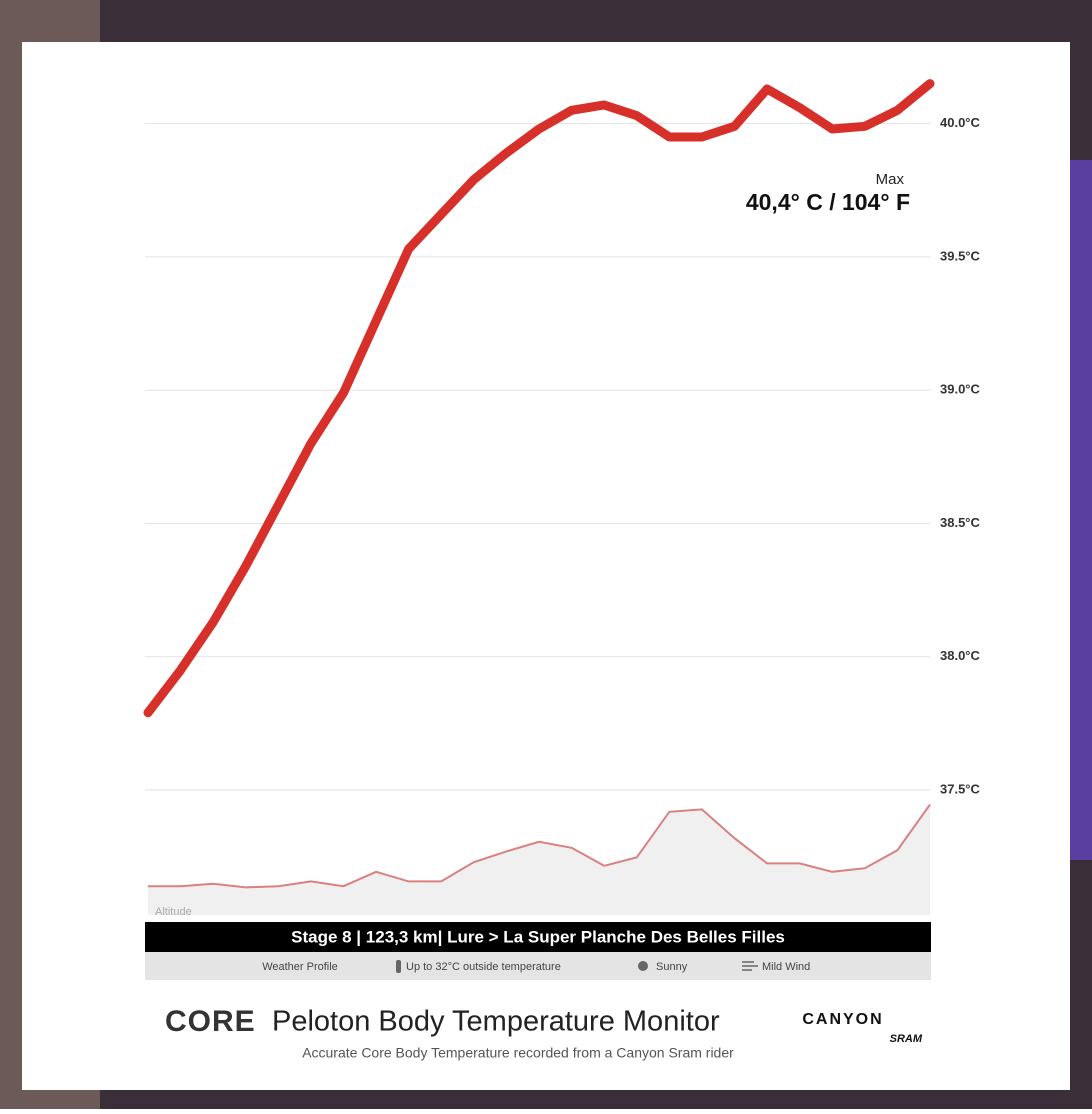 The width and height of the screenshot is (1092, 1114). Describe the element at coordinates (483, 967) in the screenshot. I see `weather-item: Up to 32°C outside temperature` at that location.